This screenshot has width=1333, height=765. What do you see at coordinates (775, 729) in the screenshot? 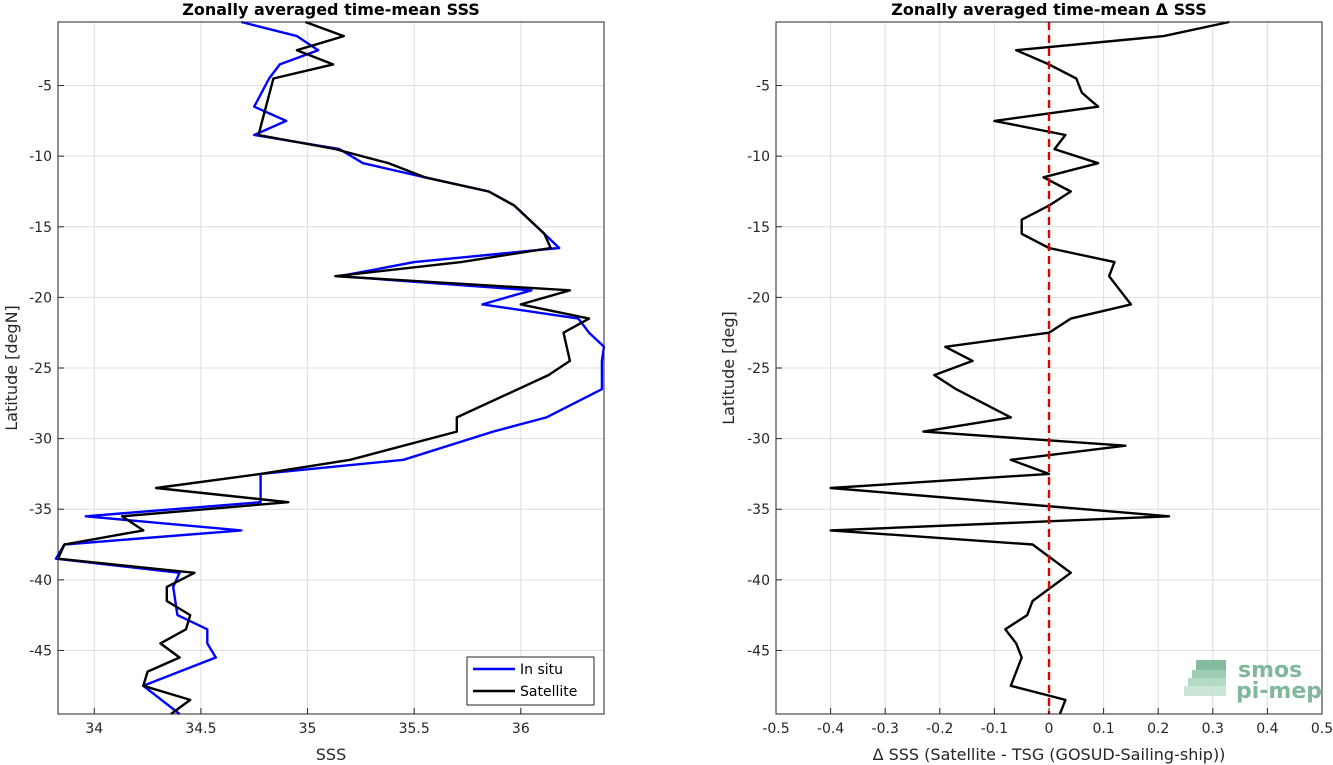
I see `delta-x-tick-label: -0.5` at bounding box center [775, 729].